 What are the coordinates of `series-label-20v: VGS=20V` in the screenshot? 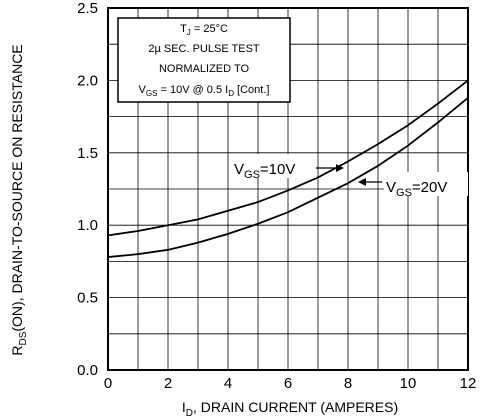 It's located at (413, 185).